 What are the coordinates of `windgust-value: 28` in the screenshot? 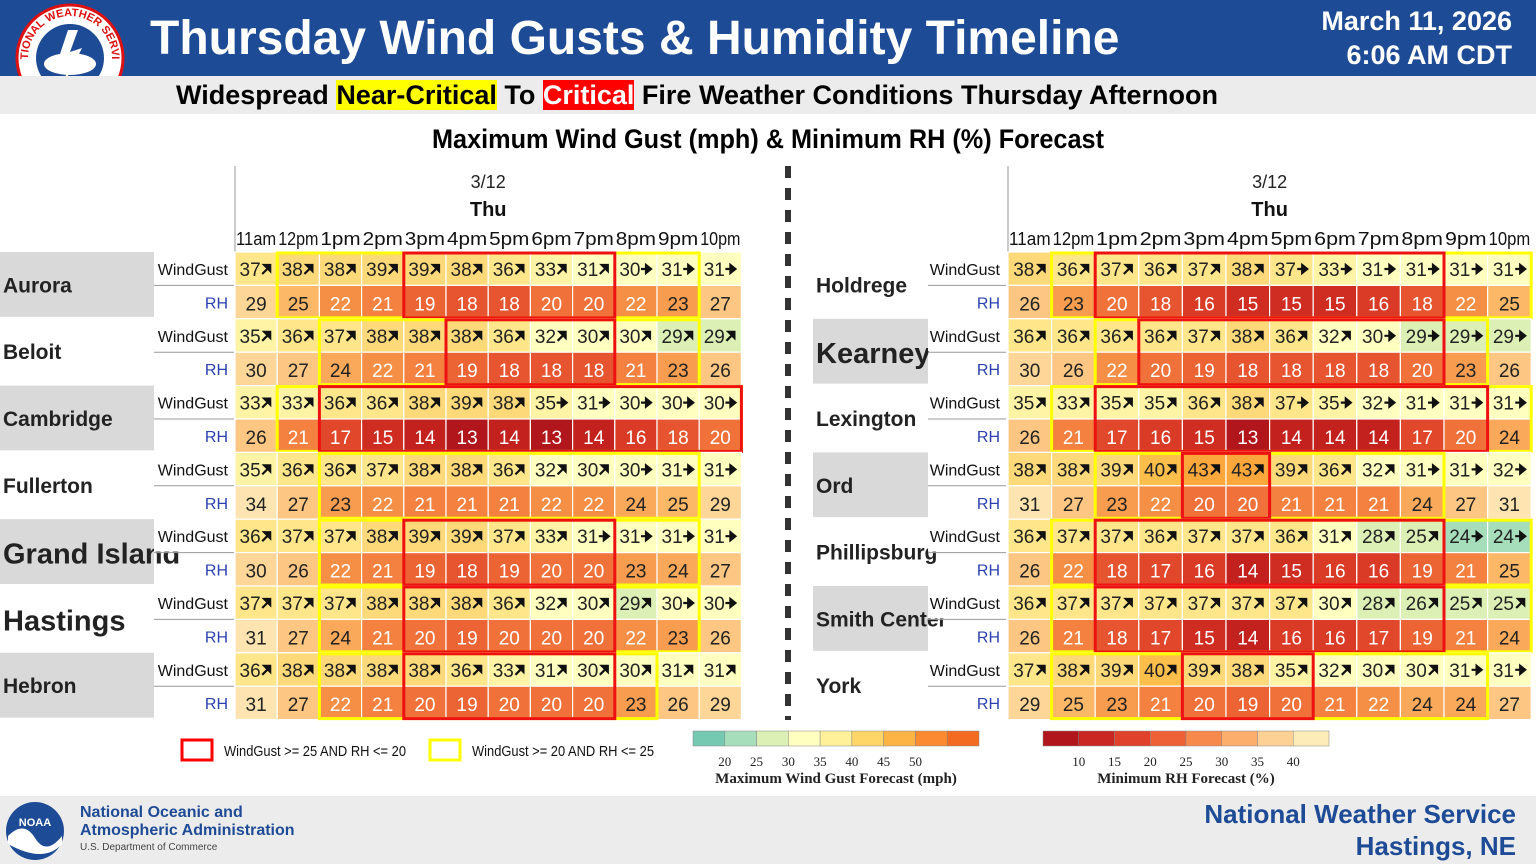 It's located at (1372, 537).